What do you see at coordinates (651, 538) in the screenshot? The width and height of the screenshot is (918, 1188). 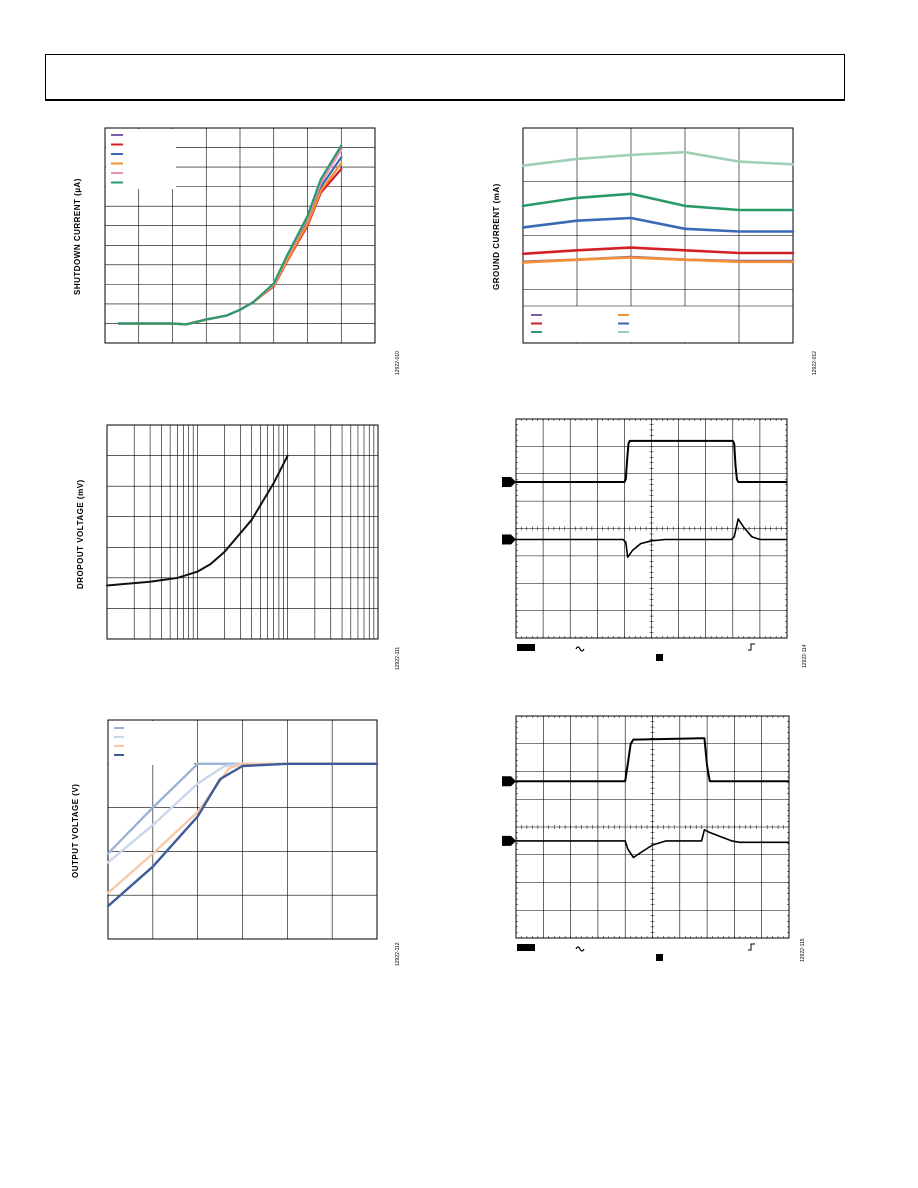 I see `scope1-trace-ch2` at bounding box center [651, 538].